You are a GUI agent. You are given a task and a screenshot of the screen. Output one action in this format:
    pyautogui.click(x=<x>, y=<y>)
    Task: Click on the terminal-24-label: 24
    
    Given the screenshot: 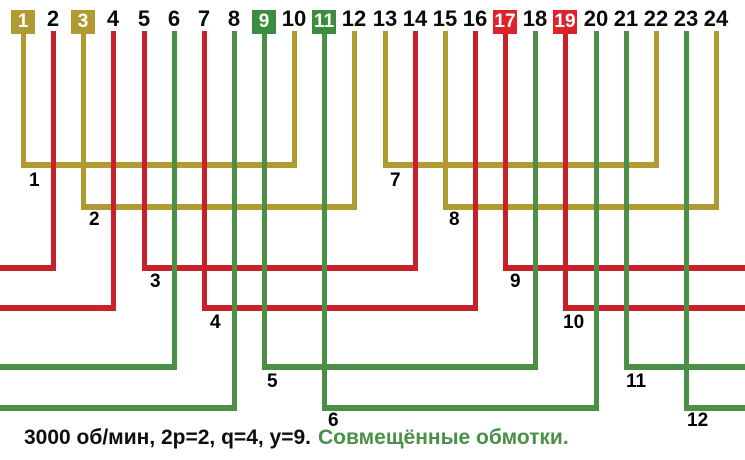 What is the action you would take?
    pyautogui.click(x=716, y=18)
    